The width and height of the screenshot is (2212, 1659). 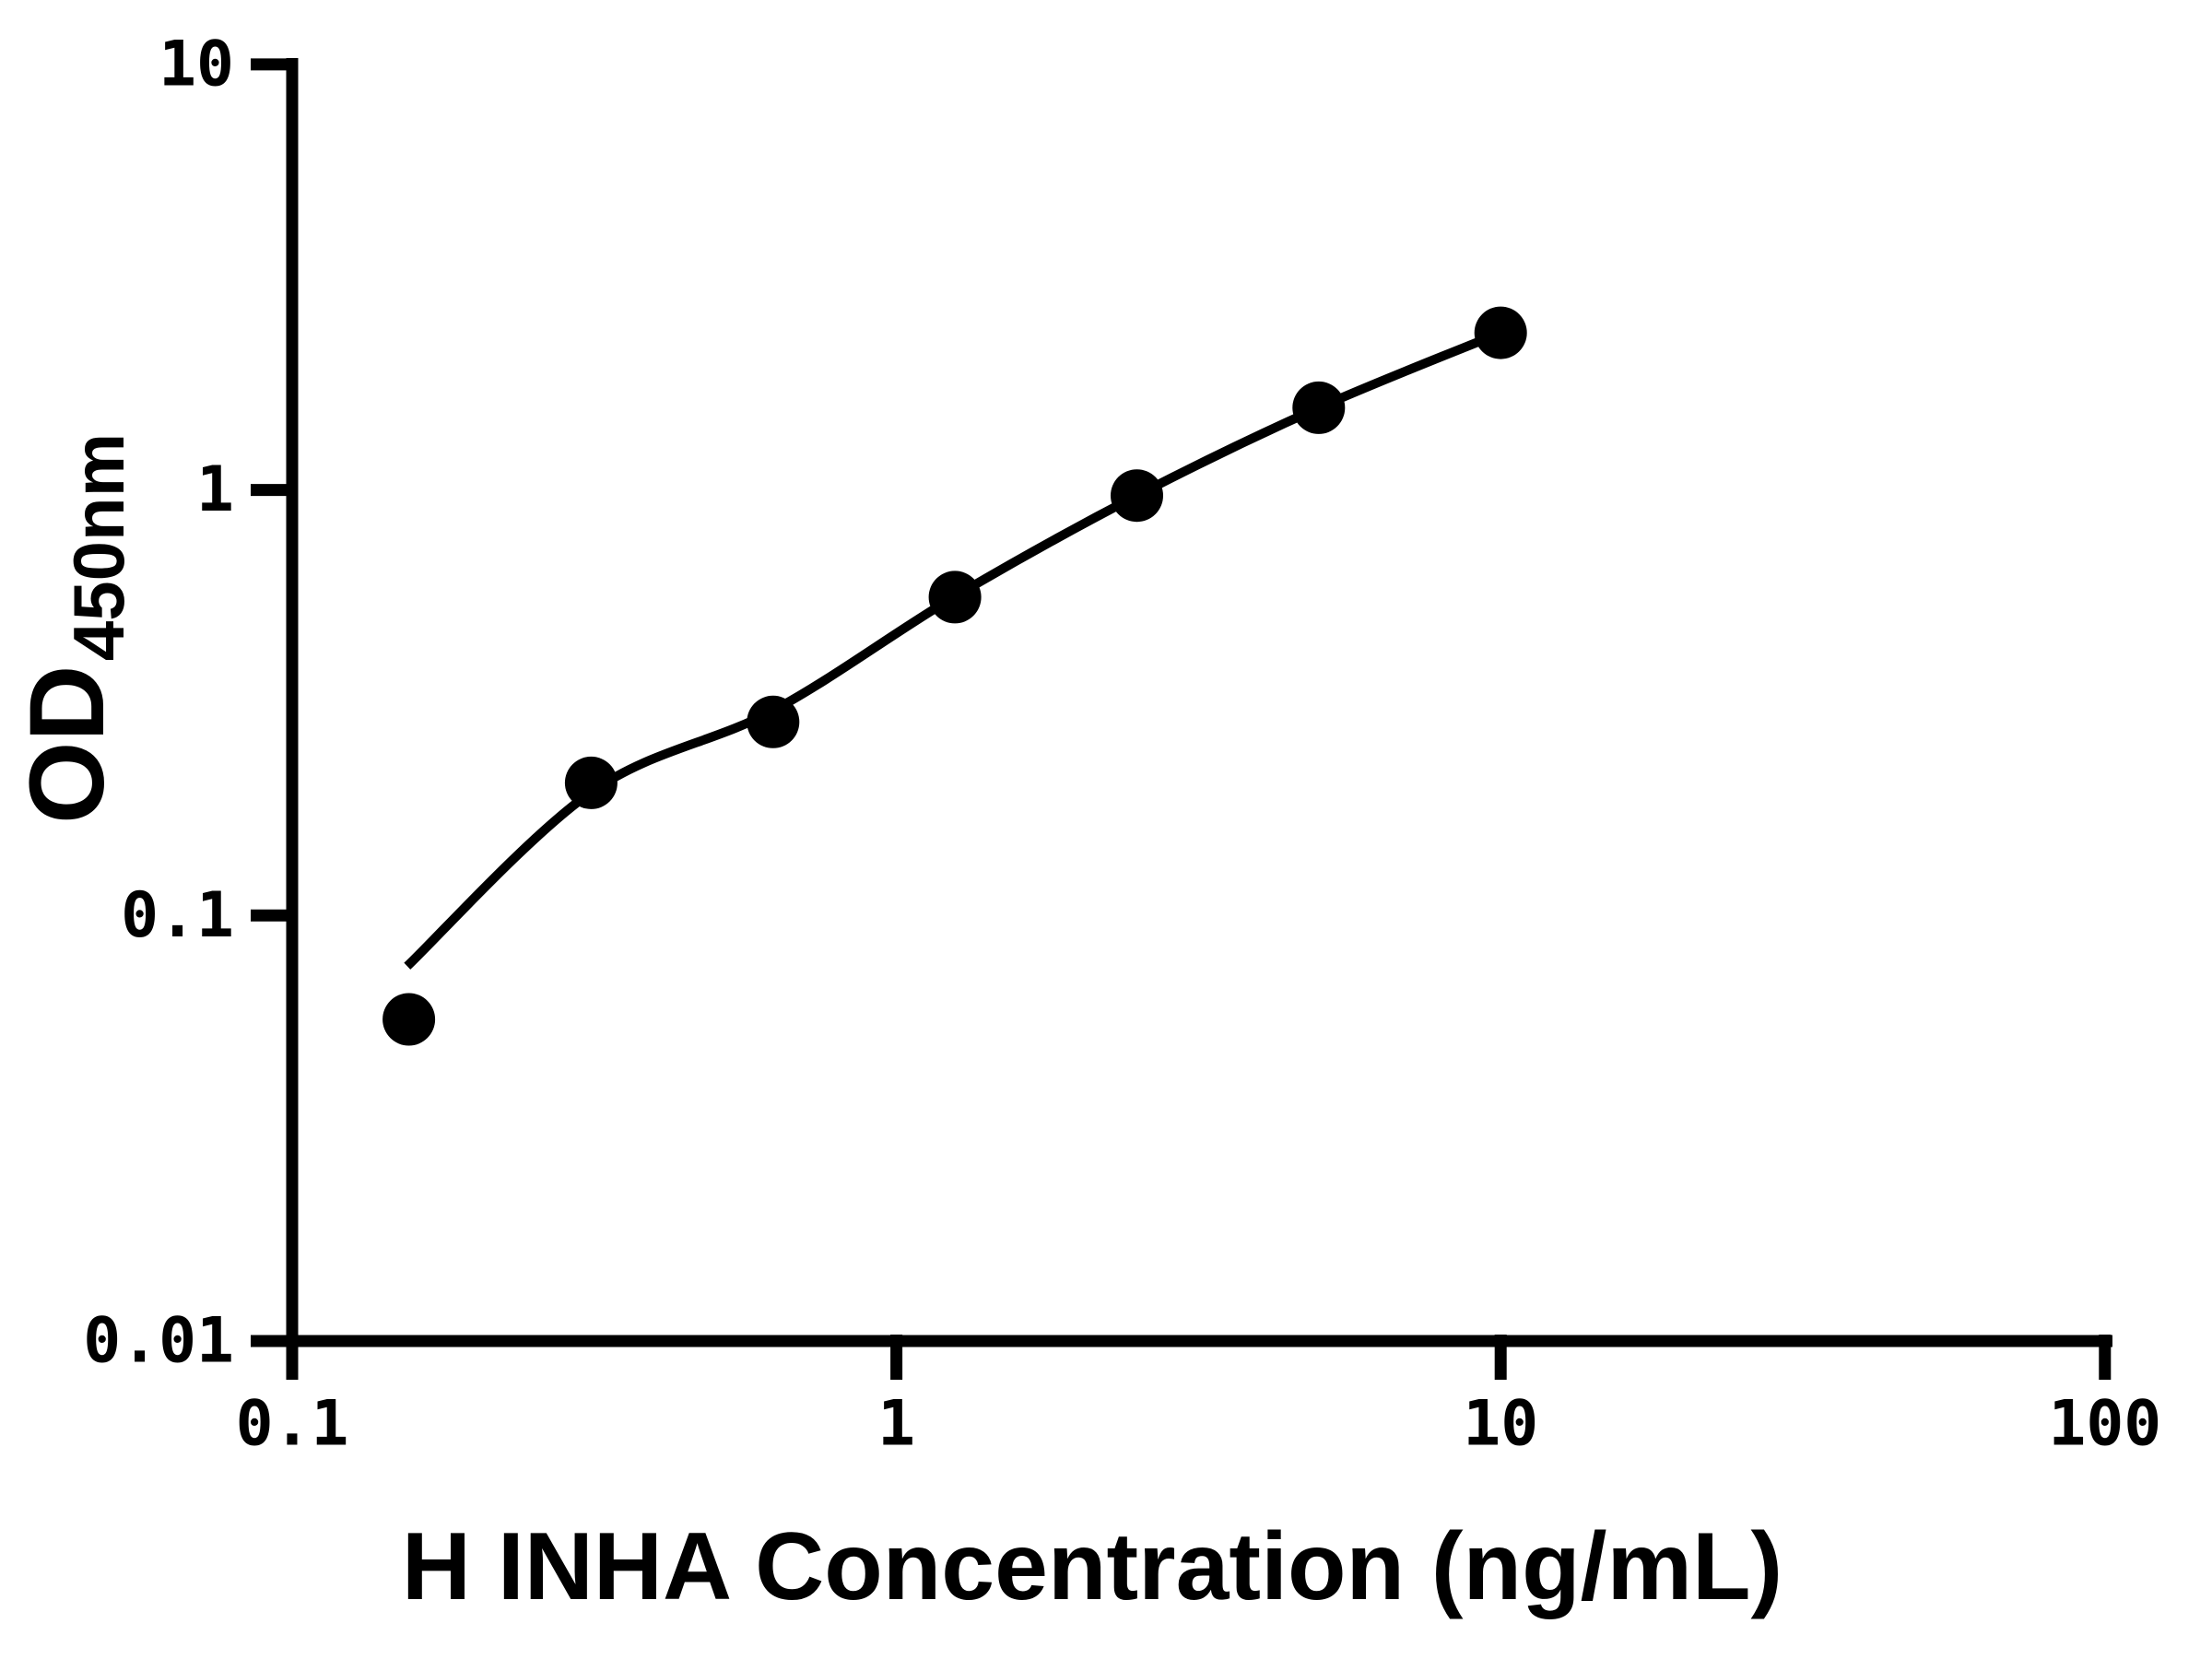 What do you see at coordinates (1500, 1424) in the screenshot?
I see `x-tick-label: 10` at bounding box center [1500, 1424].